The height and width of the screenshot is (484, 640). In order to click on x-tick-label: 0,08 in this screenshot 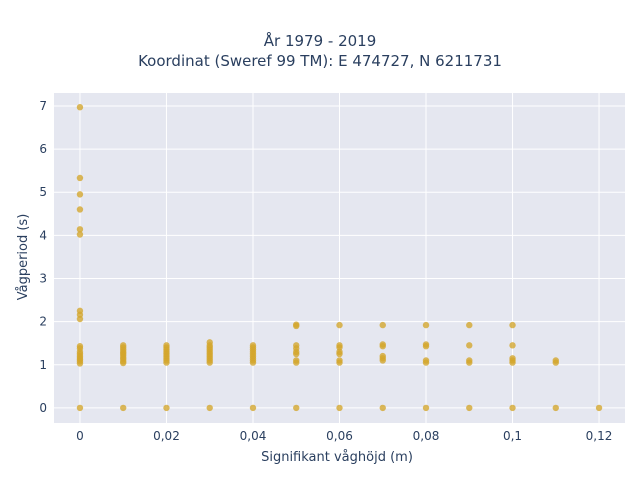, I will do `click(426, 436)`.